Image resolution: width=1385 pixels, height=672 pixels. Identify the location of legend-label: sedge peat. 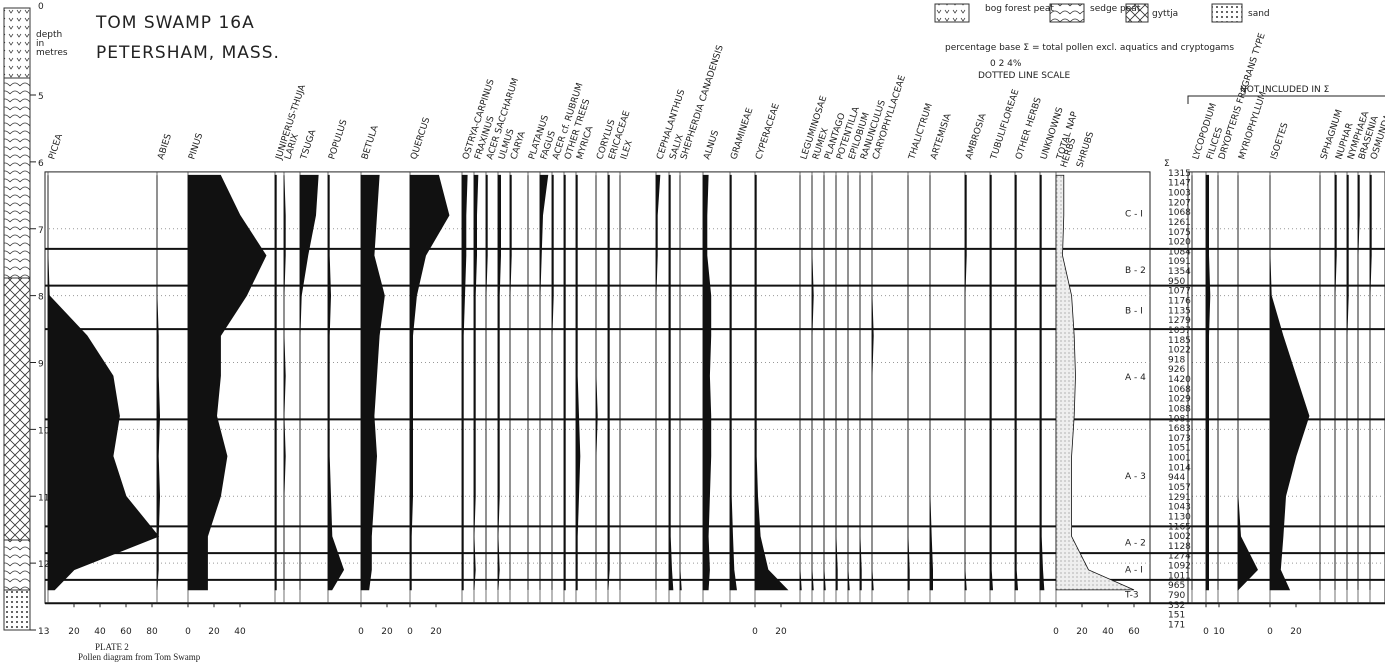
(1115, 9).